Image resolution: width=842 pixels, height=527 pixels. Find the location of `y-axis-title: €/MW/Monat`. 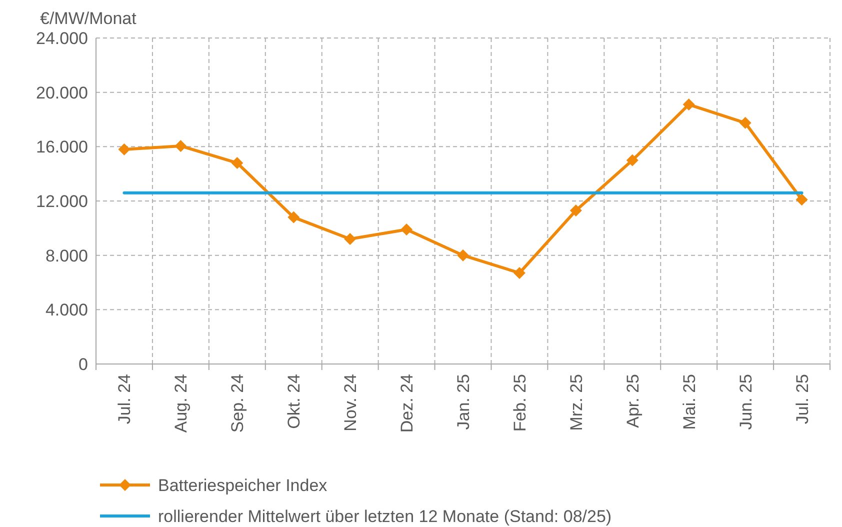

y-axis-title: €/MW/Monat is located at coordinates (88, 18).